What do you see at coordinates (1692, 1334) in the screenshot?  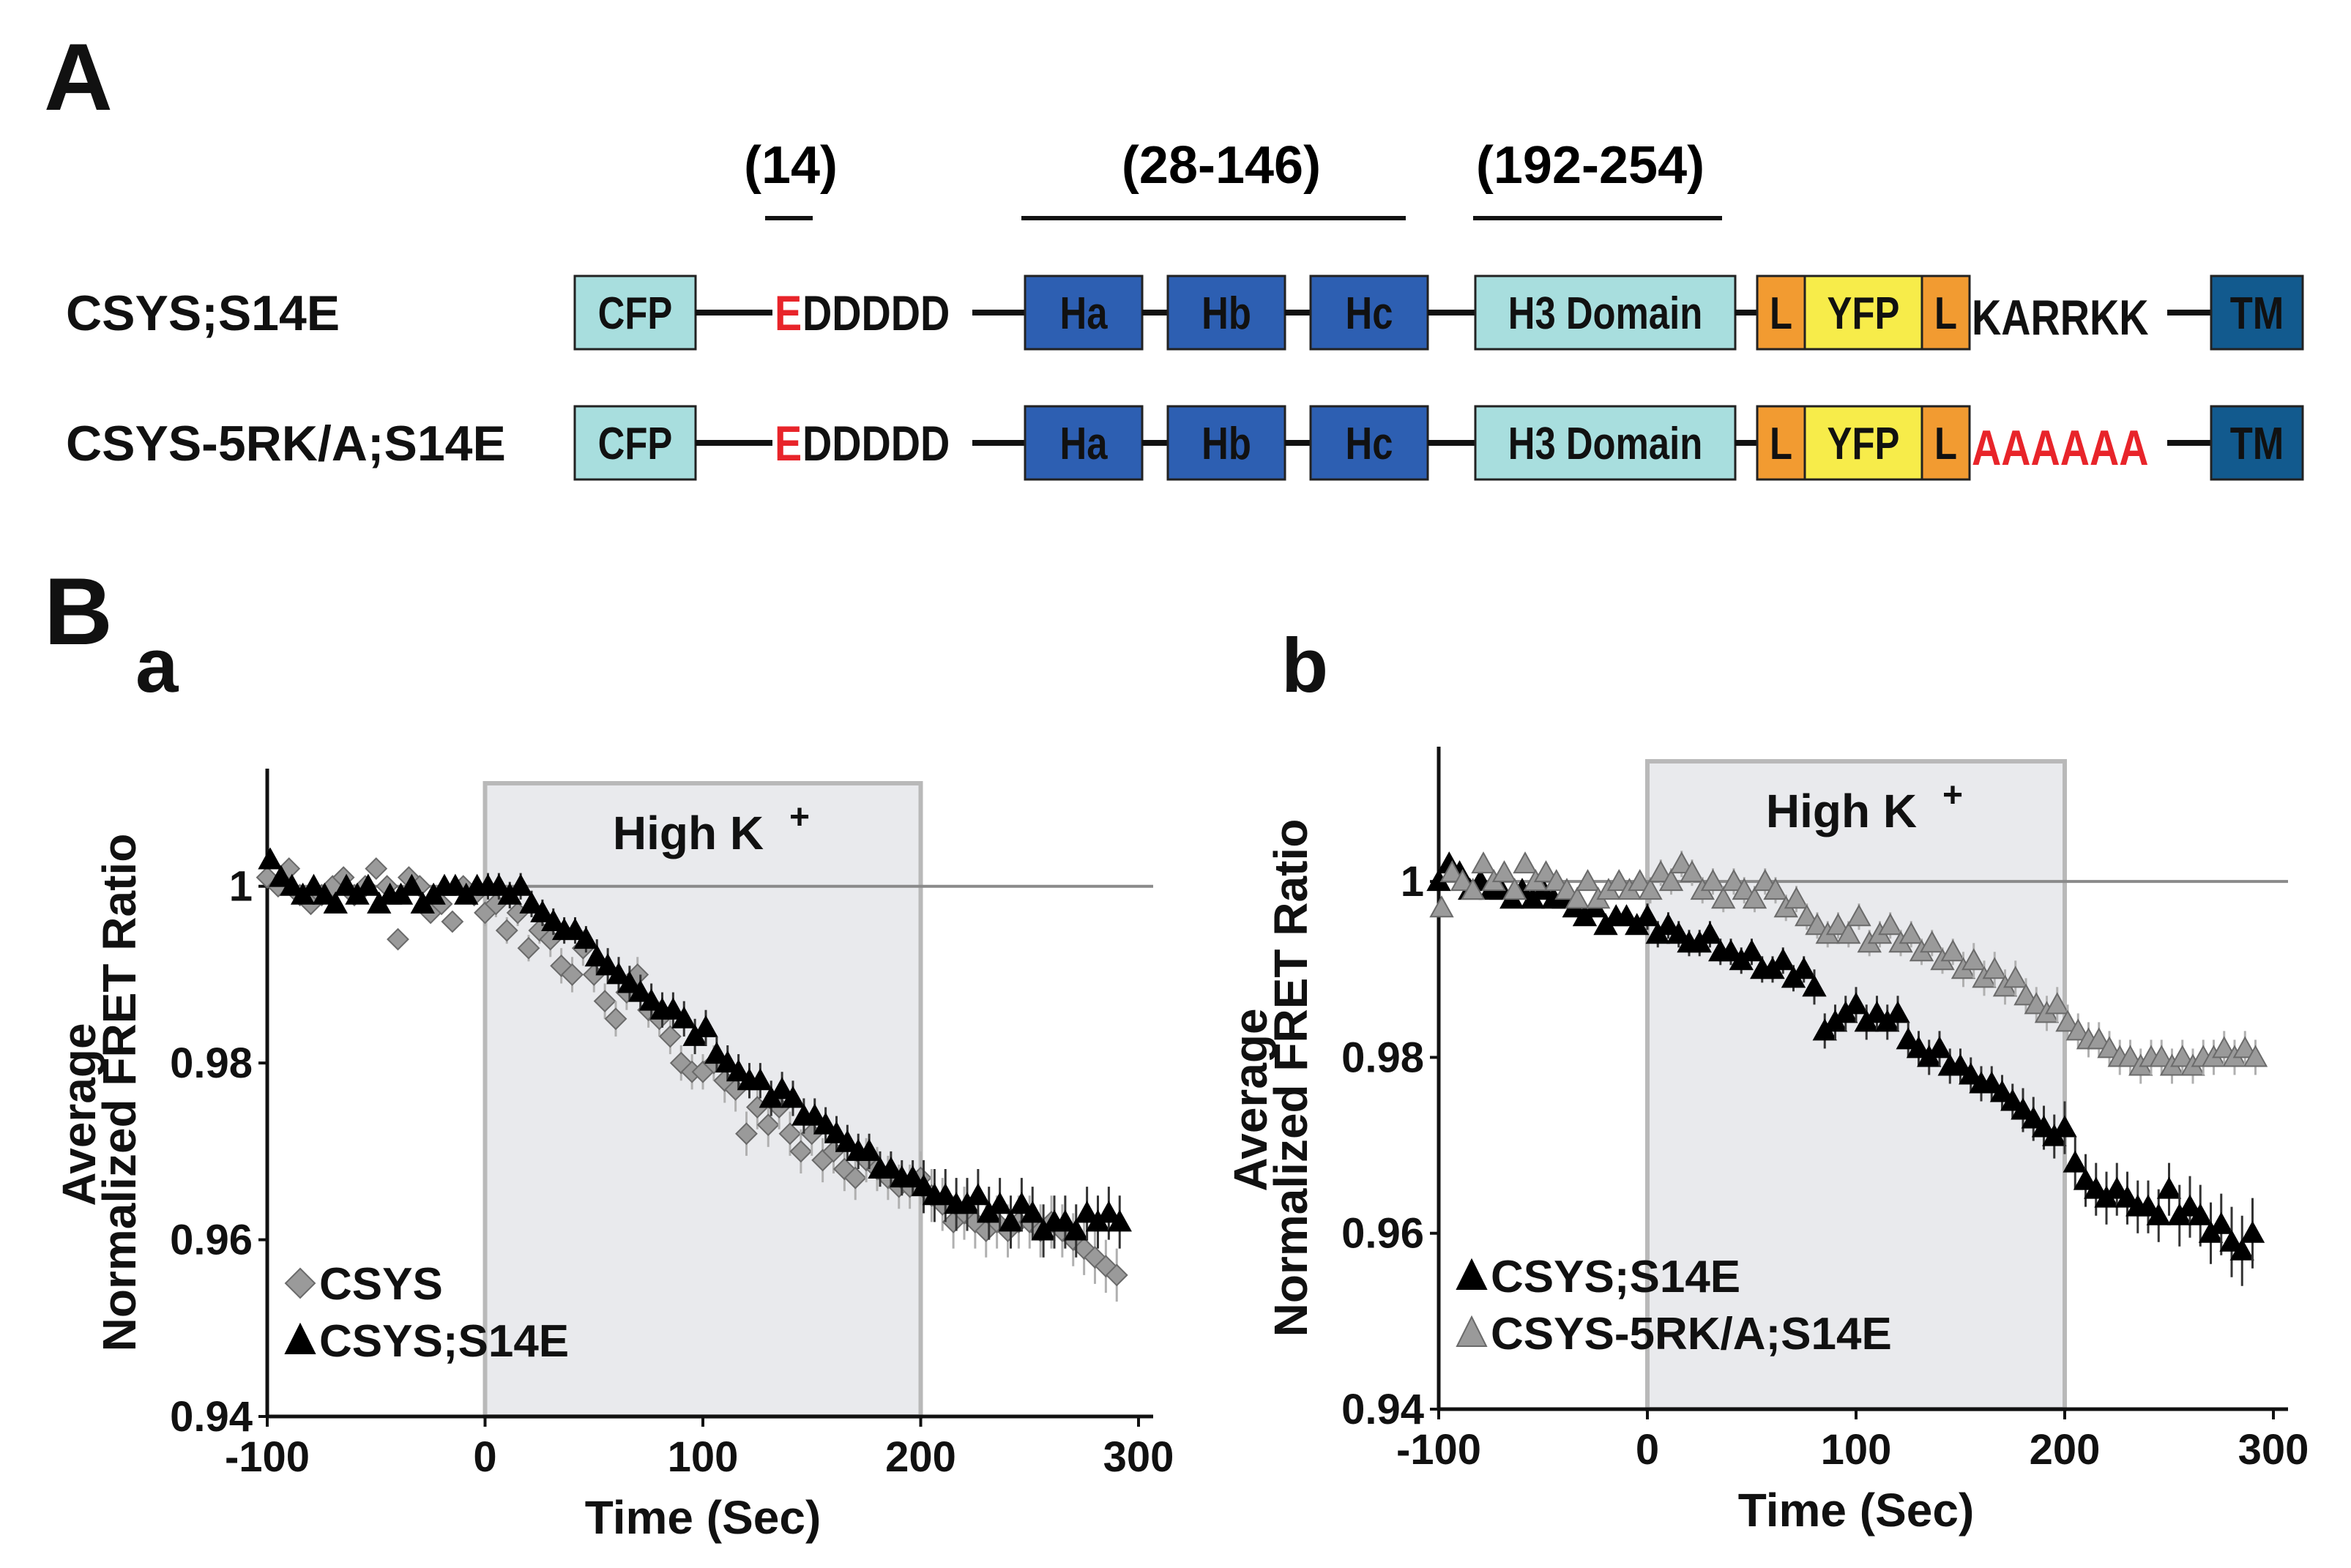 I see `legend-label: CSYS-5RK/A;S14E` at bounding box center [1692, 1334].